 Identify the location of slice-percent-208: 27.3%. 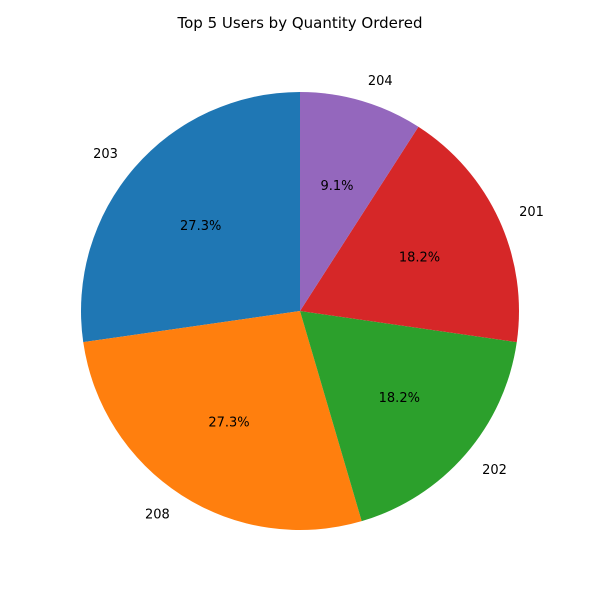
(228, 423).